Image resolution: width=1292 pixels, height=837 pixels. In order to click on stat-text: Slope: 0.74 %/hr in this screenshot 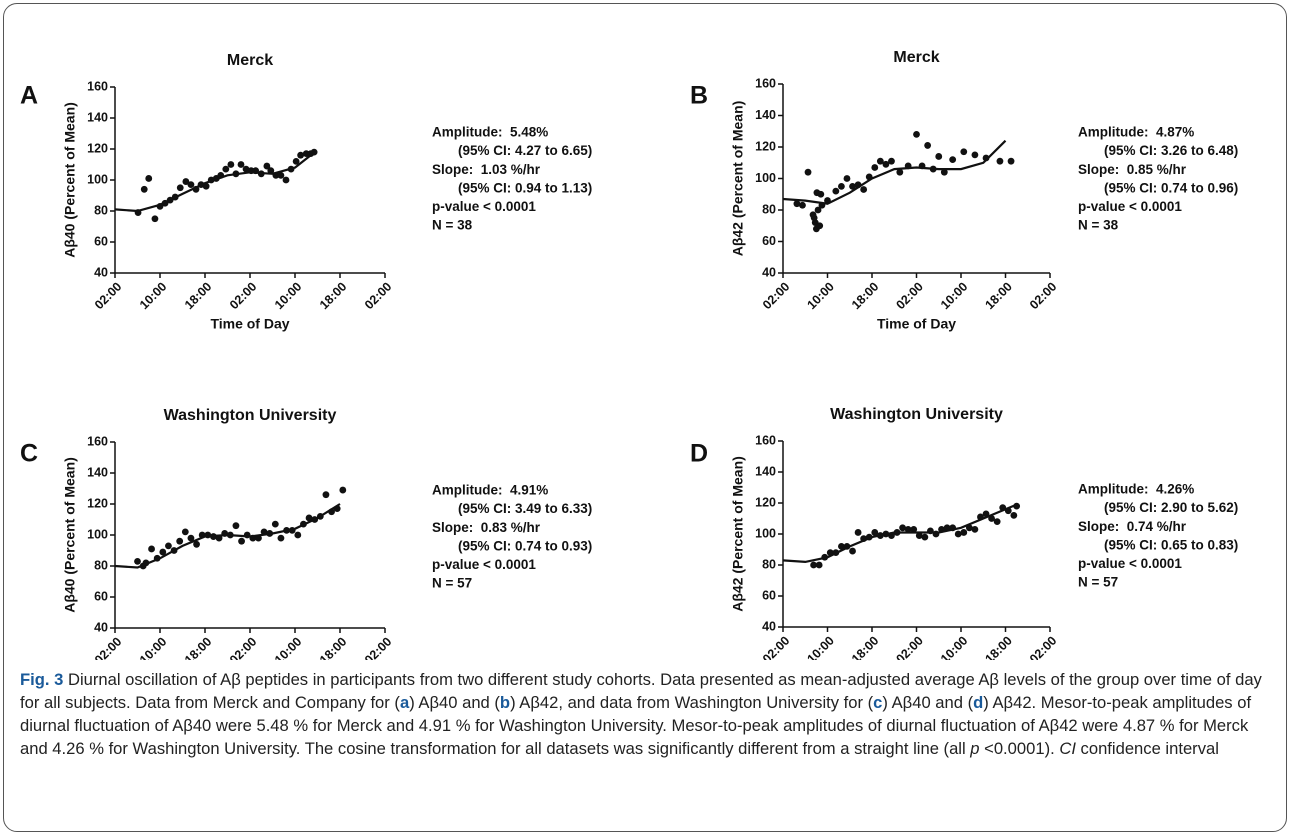, I will do `click(1132, 526)`.